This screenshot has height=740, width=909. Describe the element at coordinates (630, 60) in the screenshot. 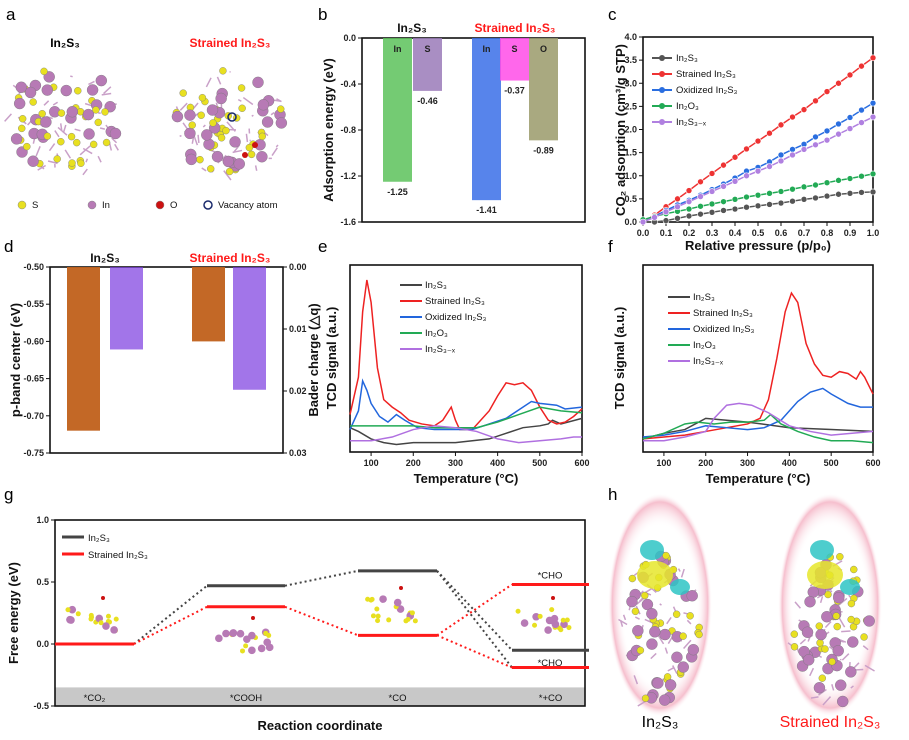

I see `y-tick-label-c: 3.5` at that location.